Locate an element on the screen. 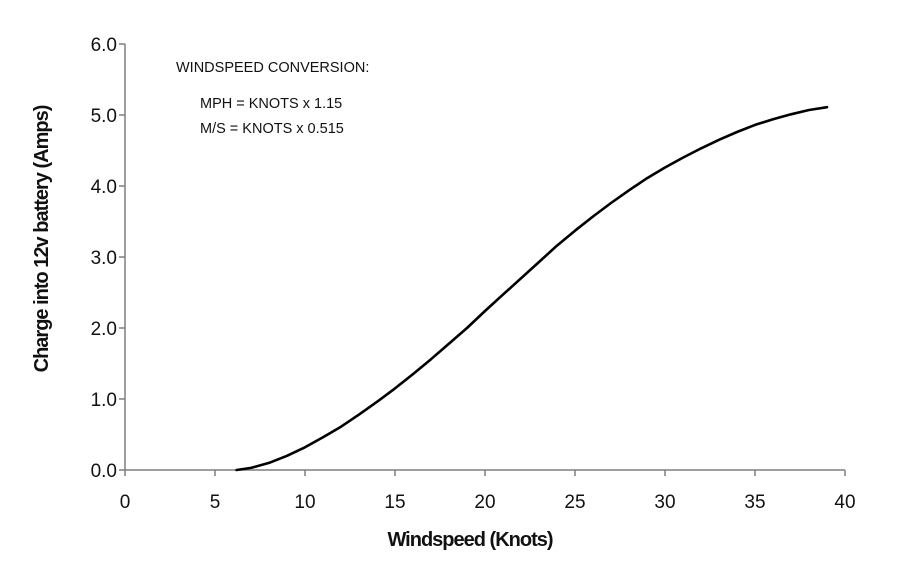 Image resolution: width=898 pixels, height=582 pixels. y-tick-label: 2.0 is located at coordinates (104, 329).